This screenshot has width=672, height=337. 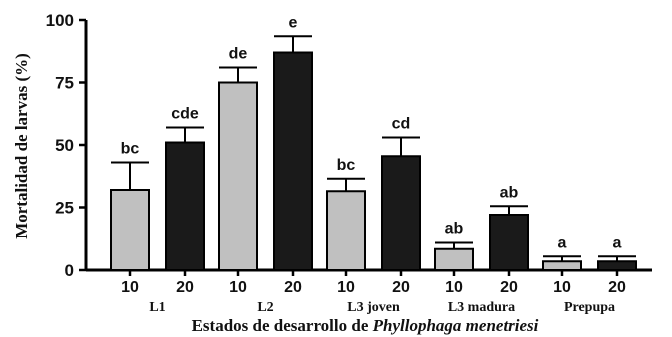 What do you see at coordinates (157, 307) in the screenshot?
I see `group-label: L1` at bounding box center [157, 307].